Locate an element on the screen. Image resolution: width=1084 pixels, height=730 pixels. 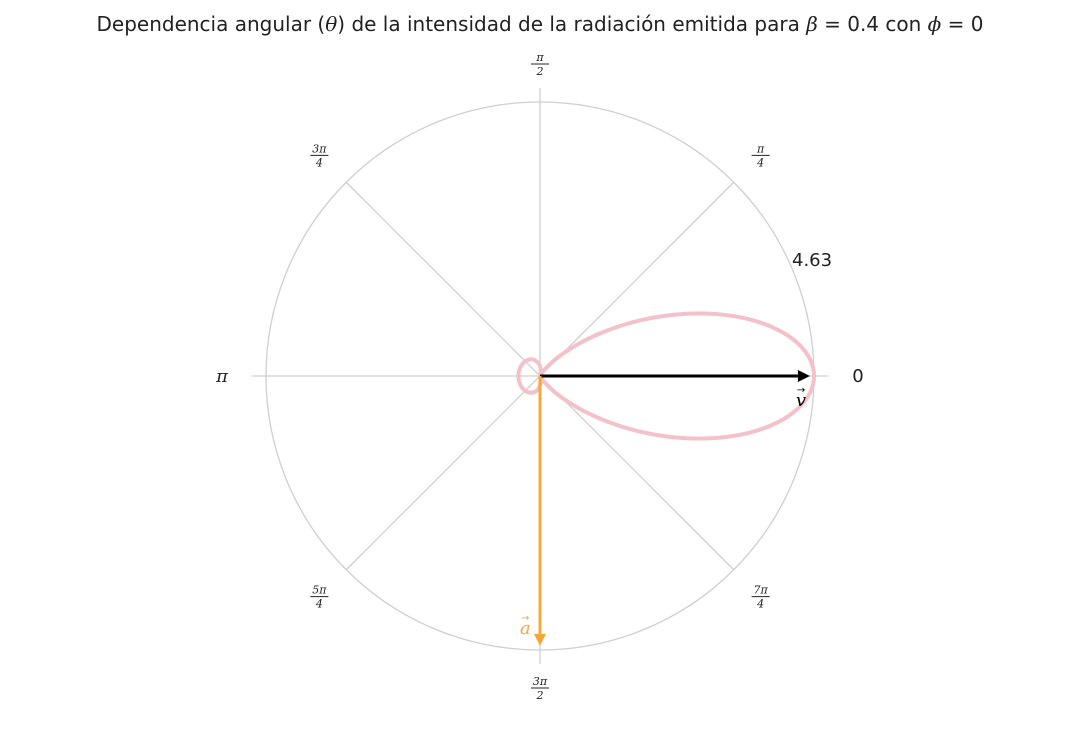
svg-text: 5π is located at coordinates (319, 590).